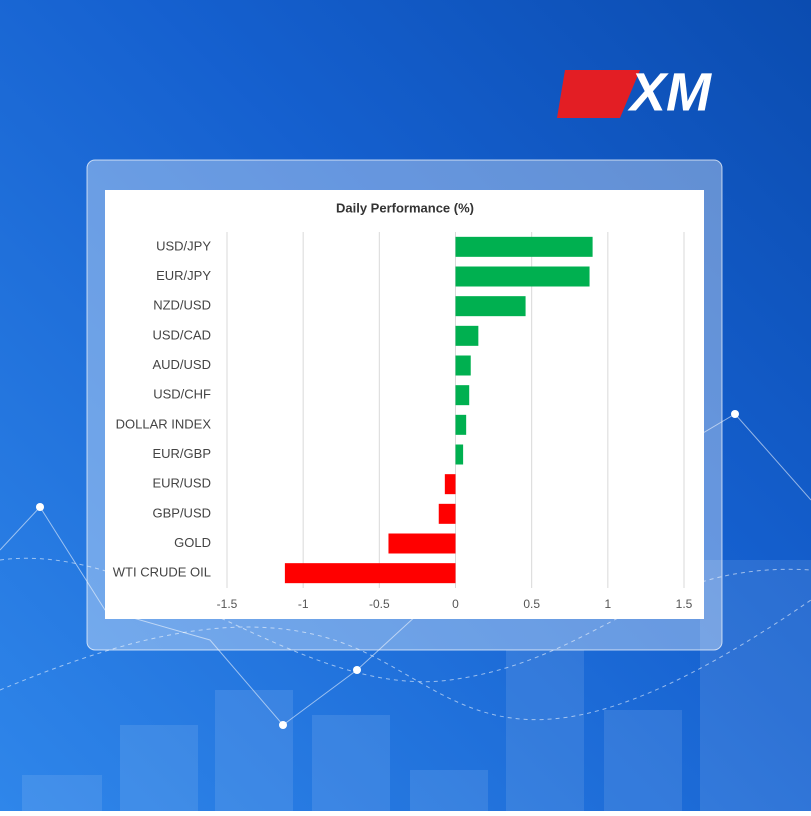  Describe the element at coordinates (181, 453) in the screenshot. I see `y-tick-label: EUR/GBP` at that location.